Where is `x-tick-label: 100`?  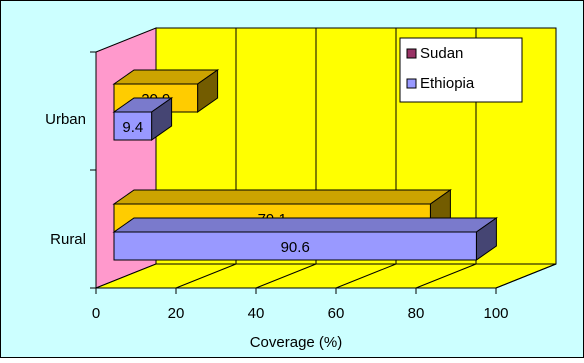 x-tick-label: 100 is located at coordinates (495, 313).